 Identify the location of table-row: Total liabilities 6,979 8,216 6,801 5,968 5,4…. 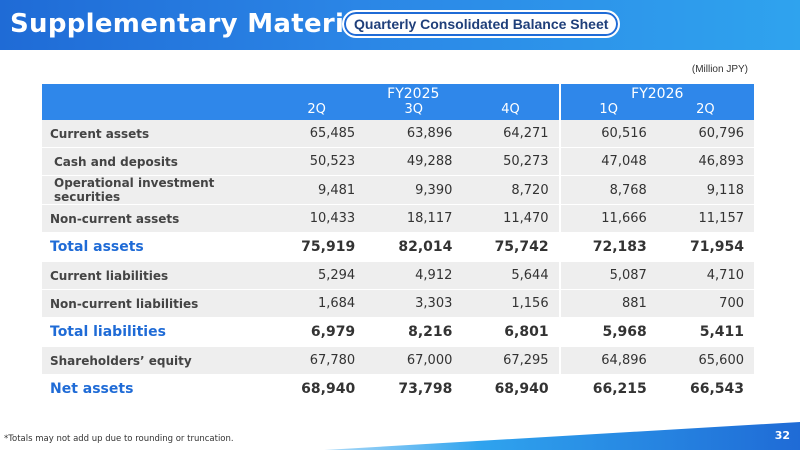
(398, 332).